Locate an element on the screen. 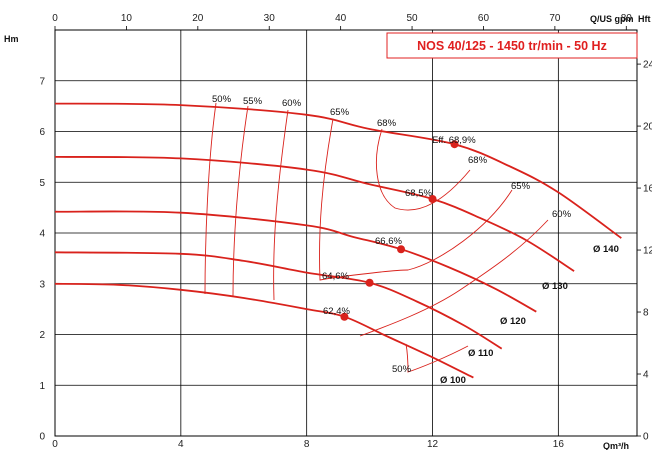 The height and width of the screenshot is (450, 652). eff-label-60-right: 60% is located at coordinates (562, 214).